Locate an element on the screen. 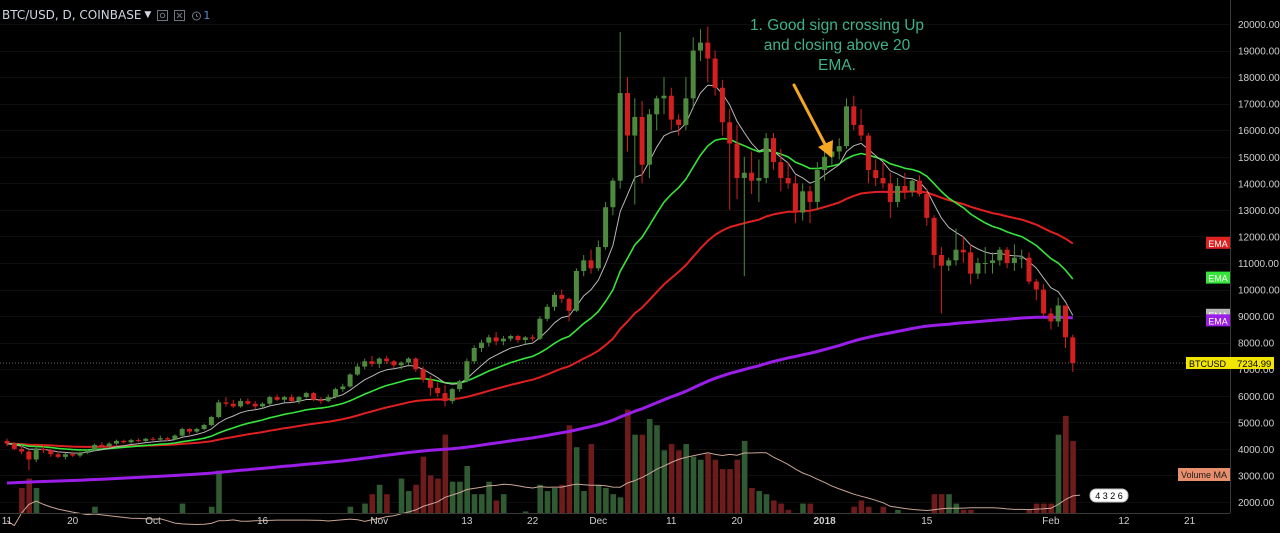 The image size is (1280, 533). price-tick-label: 20000.00 is located at coordinates (1259, 25).